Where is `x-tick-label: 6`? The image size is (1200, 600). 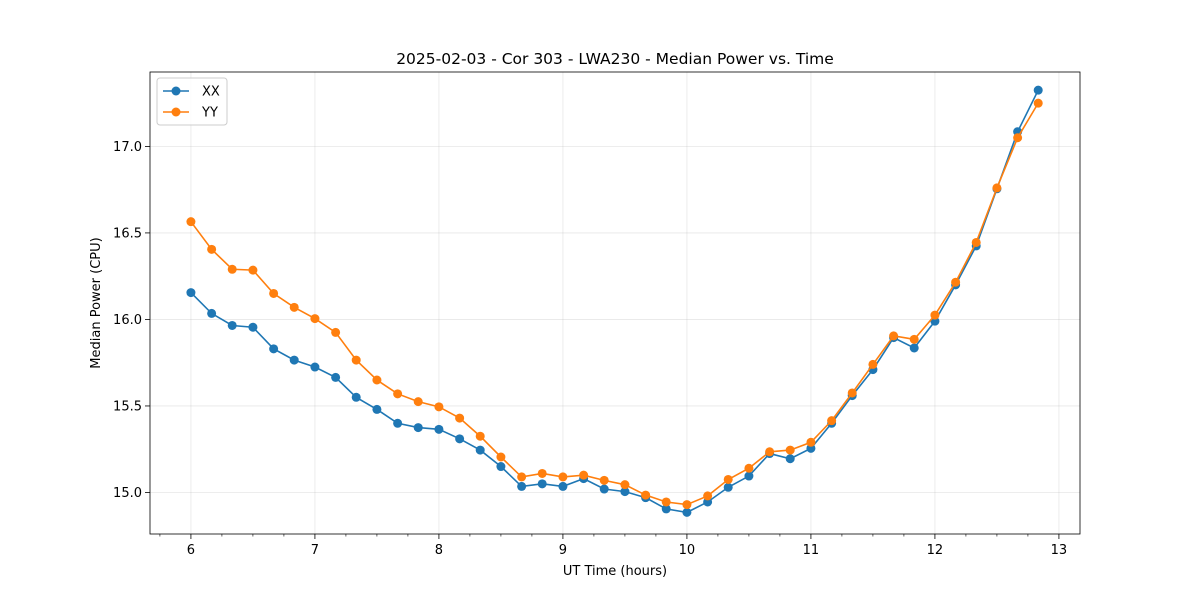 x-tick-label: 6 is located at coordinates (191, 550).